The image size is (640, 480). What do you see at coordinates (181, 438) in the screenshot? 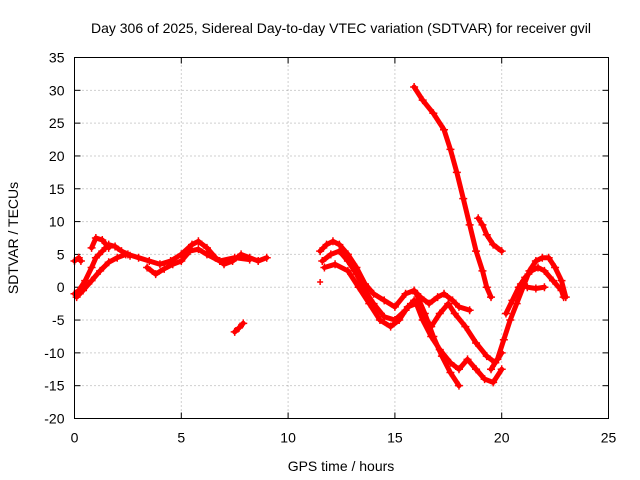
I see `x-tick-label: 5` at bounding box center [181, 438].